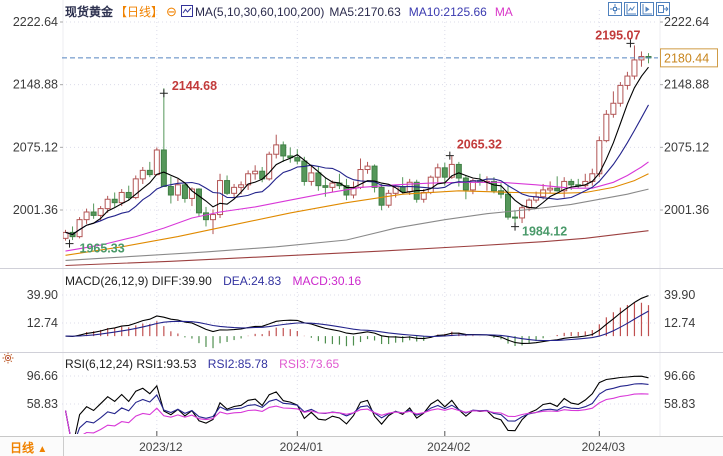 This screenshot has height=456, width=723. I want to click on month-label: 2024/02, so click(449, 447).